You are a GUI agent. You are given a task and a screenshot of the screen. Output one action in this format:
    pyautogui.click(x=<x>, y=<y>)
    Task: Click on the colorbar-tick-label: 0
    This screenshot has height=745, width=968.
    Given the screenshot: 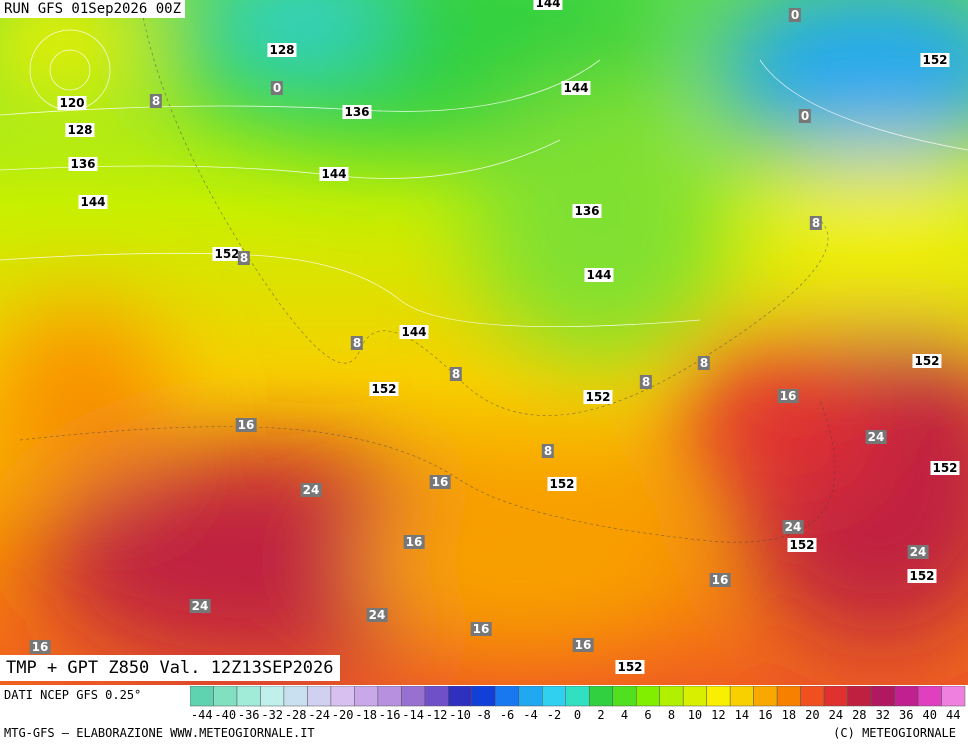 What is the action you would take?
    pyautogui.click(x=577, y=715)
    